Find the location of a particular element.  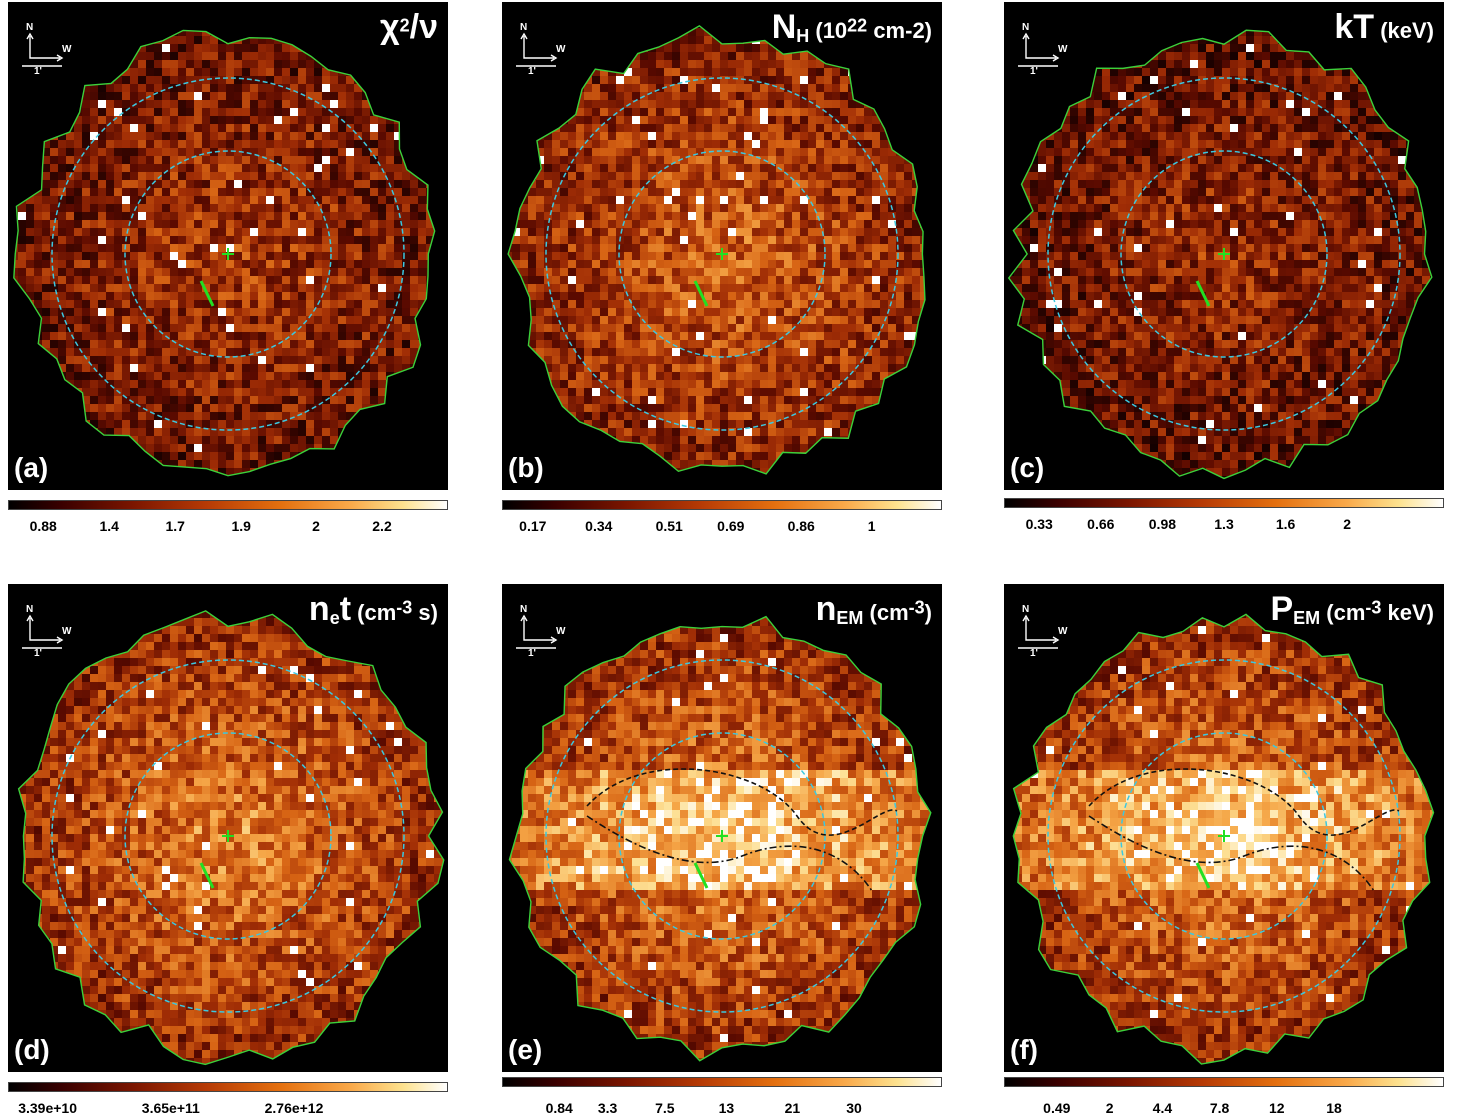

title-subscript: EM is located at coordinates (850, 618).